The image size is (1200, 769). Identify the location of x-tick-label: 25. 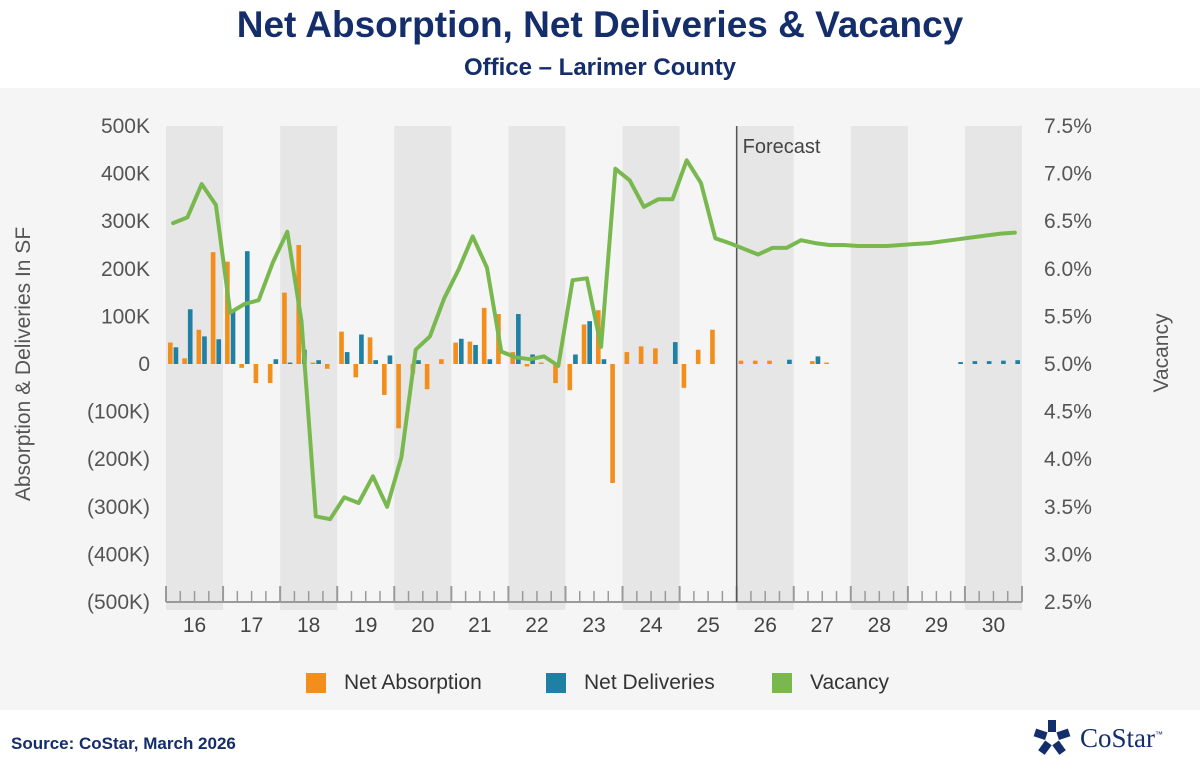
(707, 625).